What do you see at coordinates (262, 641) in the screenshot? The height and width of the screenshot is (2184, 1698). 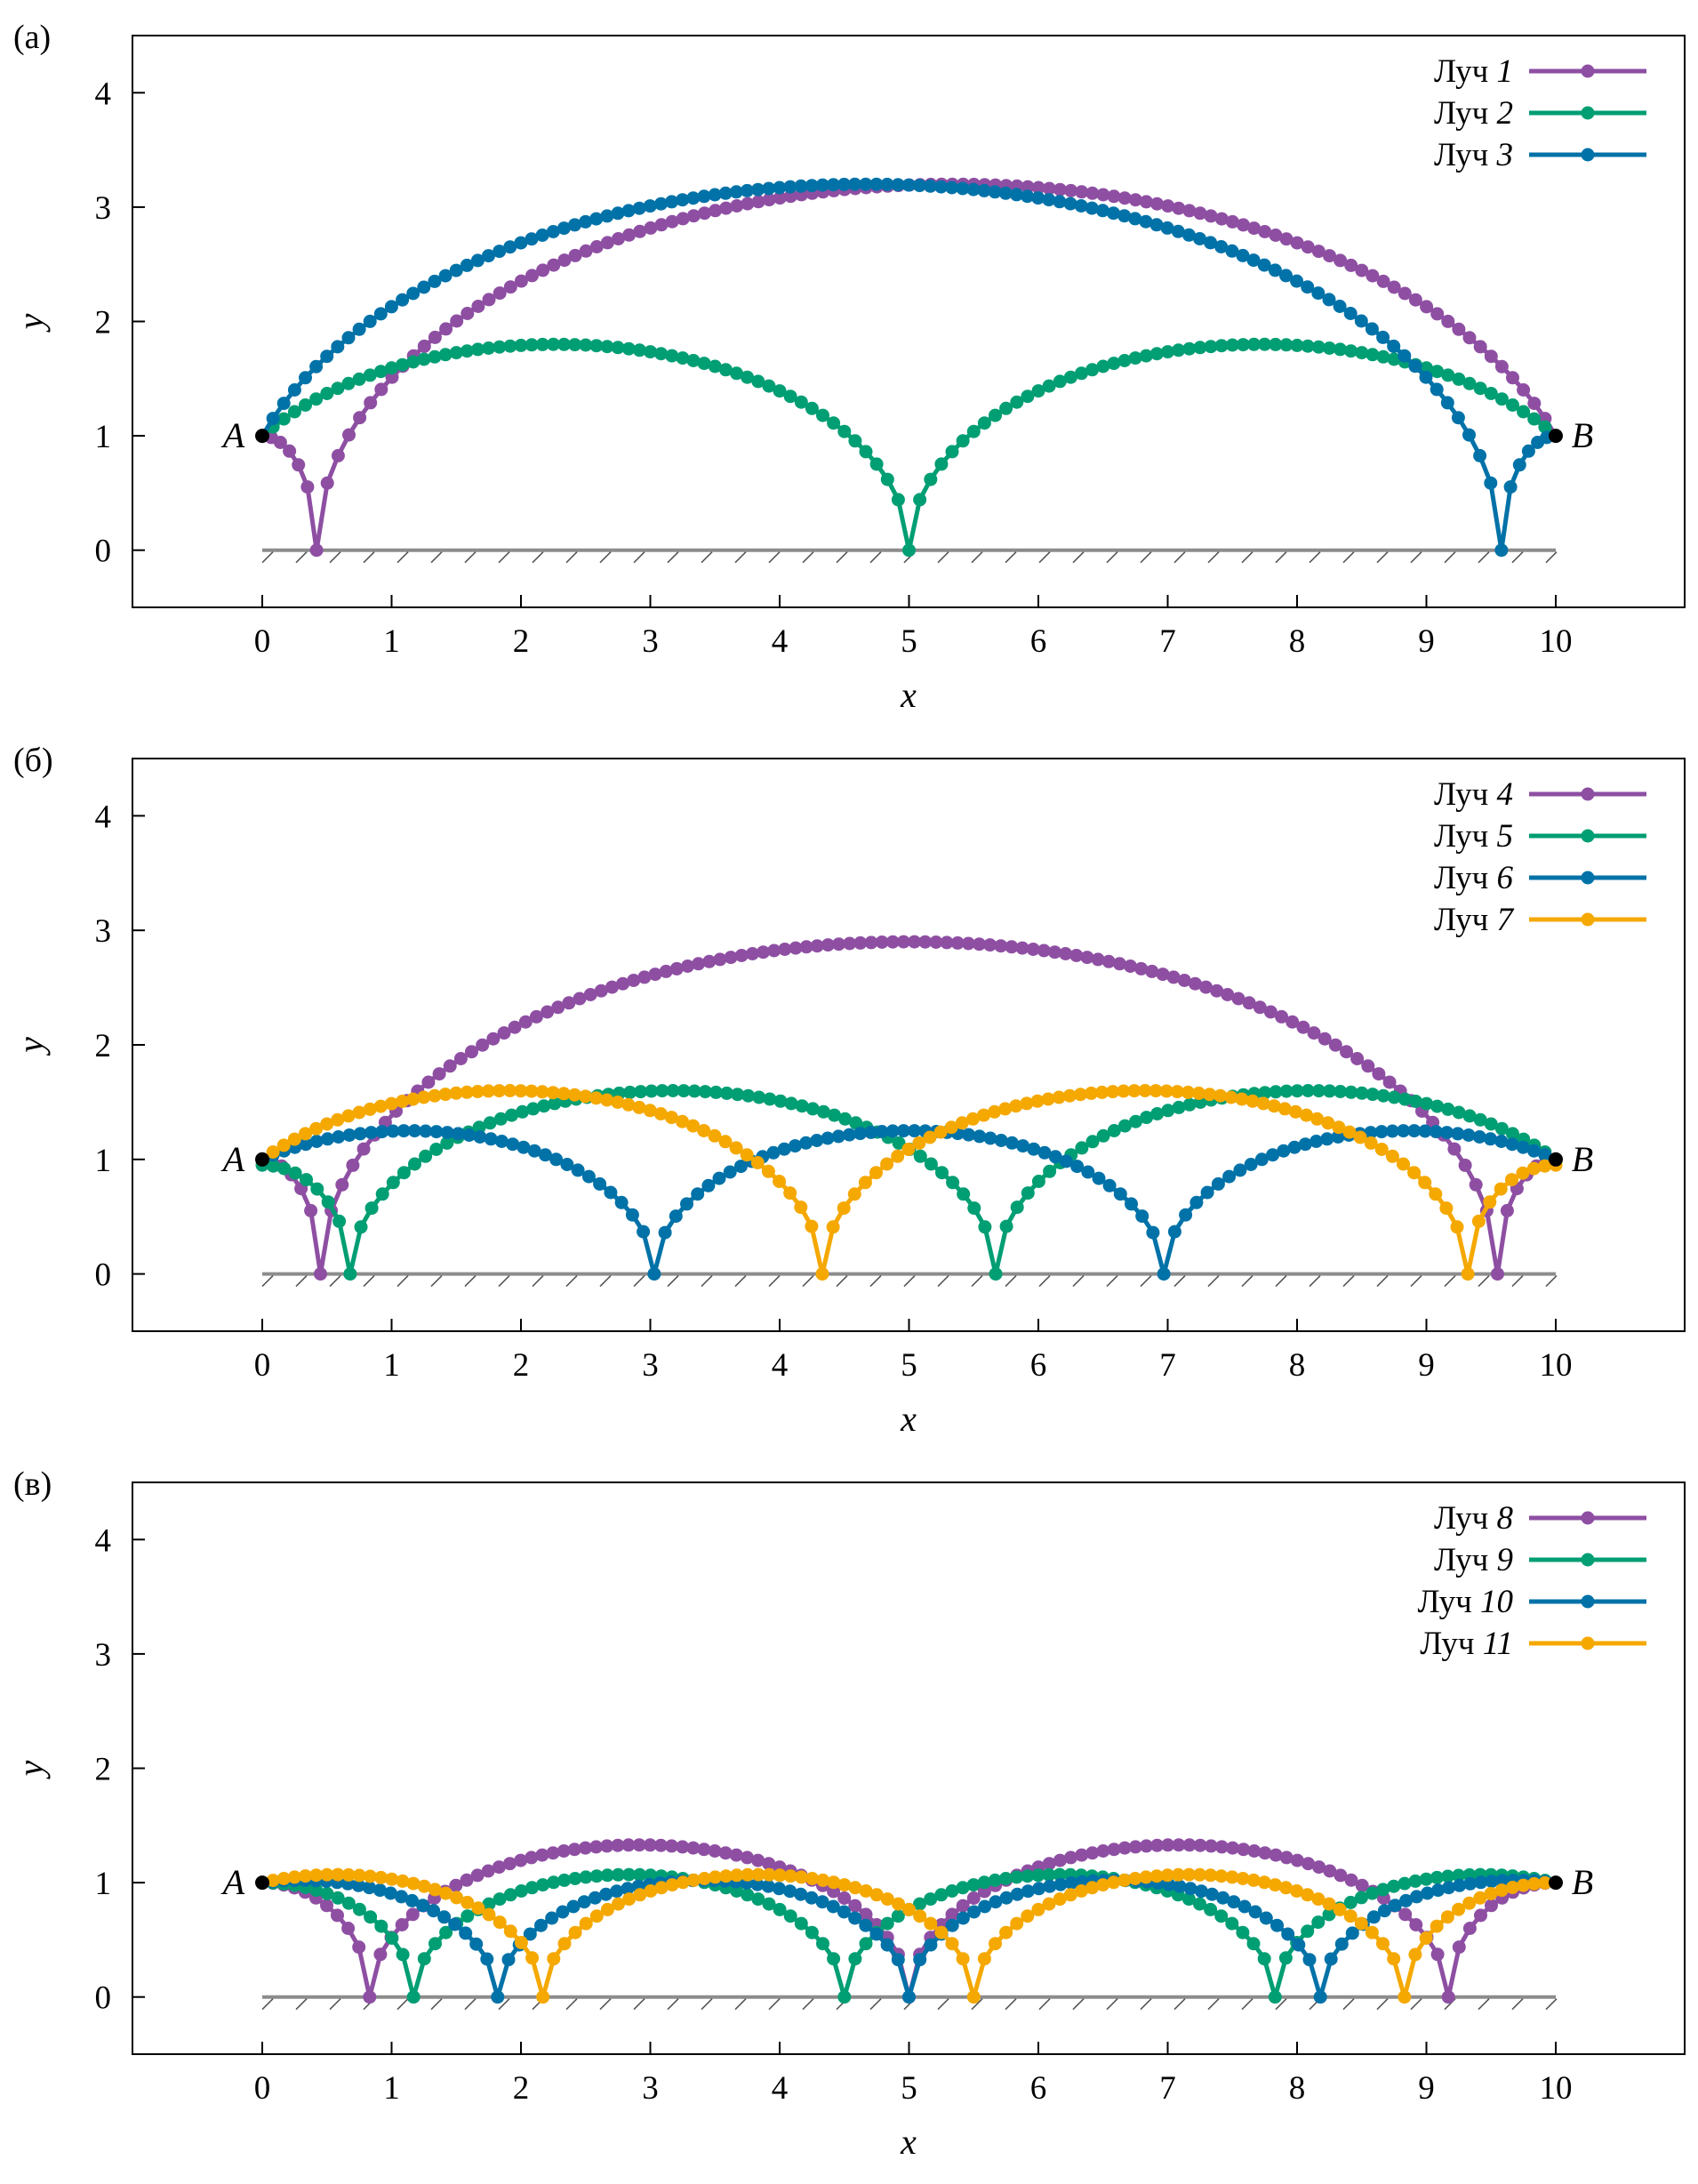 I see `x-tick-label: 0` at bounding box center [262, 641].